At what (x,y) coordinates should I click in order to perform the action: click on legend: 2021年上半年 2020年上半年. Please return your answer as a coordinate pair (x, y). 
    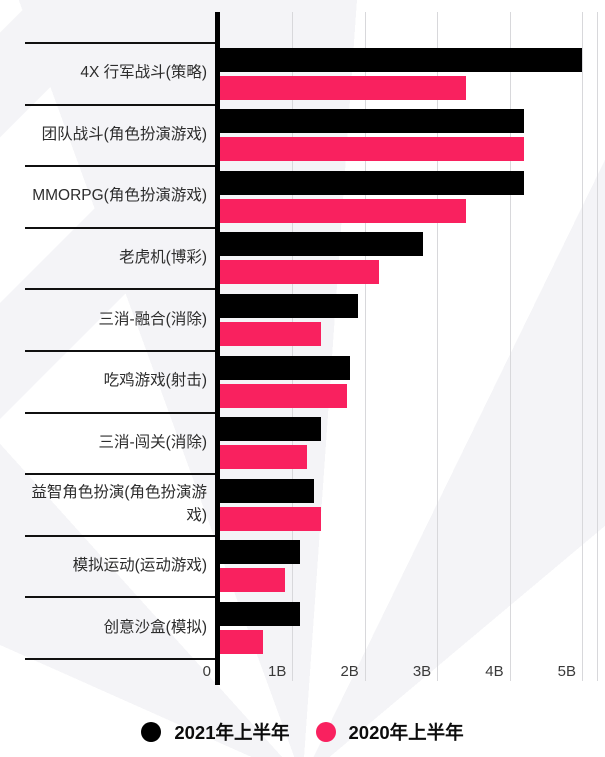
    Looking at the image, I should click on (302, 732).